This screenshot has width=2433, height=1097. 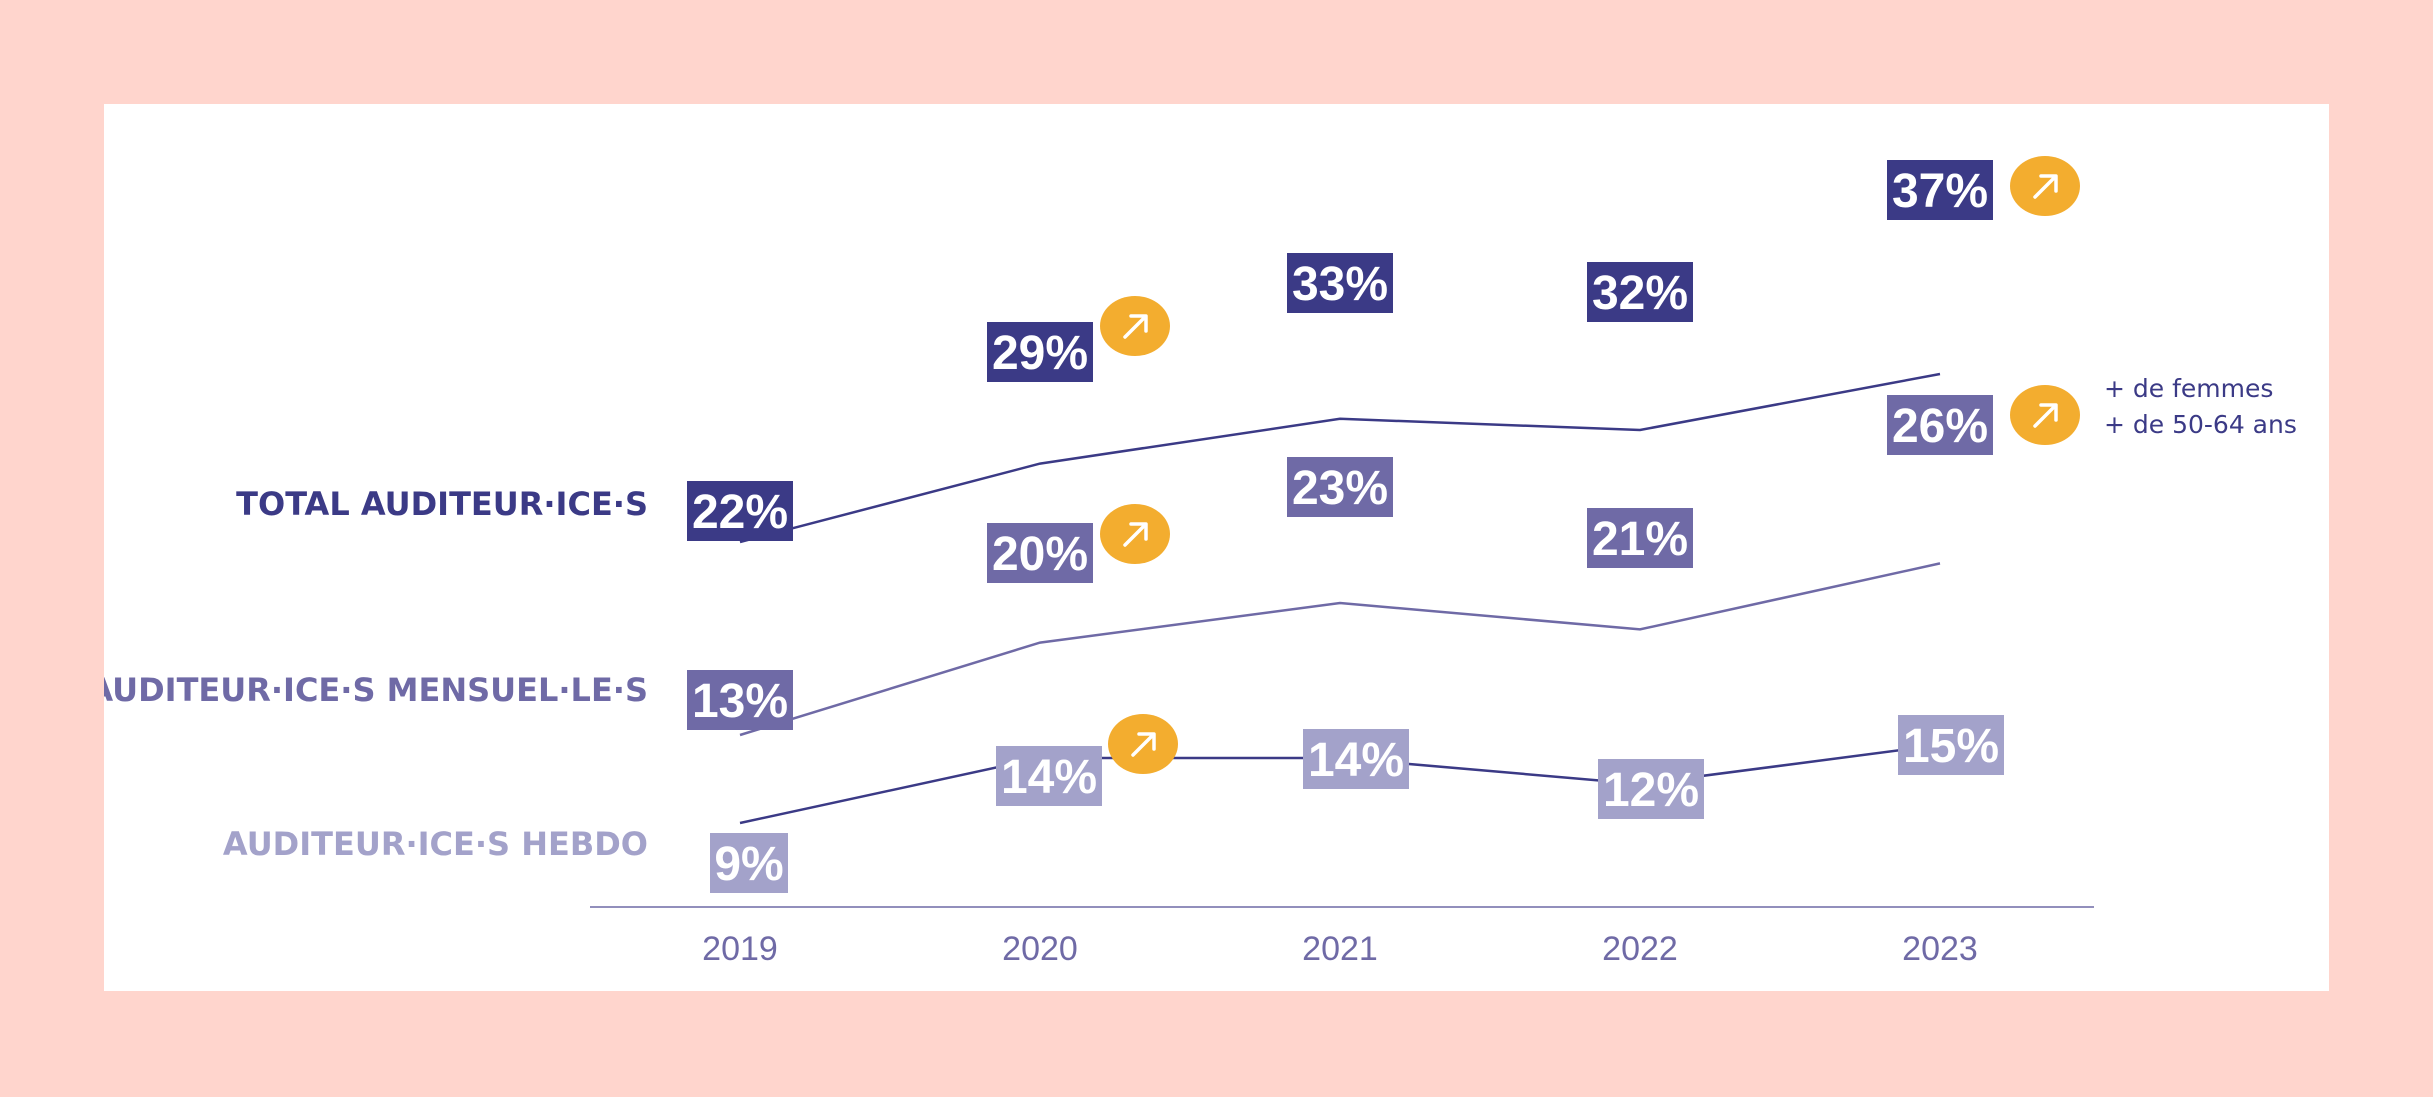 I want to click on data-label-s1-2023: 37%, so click(x=1940, y=191).